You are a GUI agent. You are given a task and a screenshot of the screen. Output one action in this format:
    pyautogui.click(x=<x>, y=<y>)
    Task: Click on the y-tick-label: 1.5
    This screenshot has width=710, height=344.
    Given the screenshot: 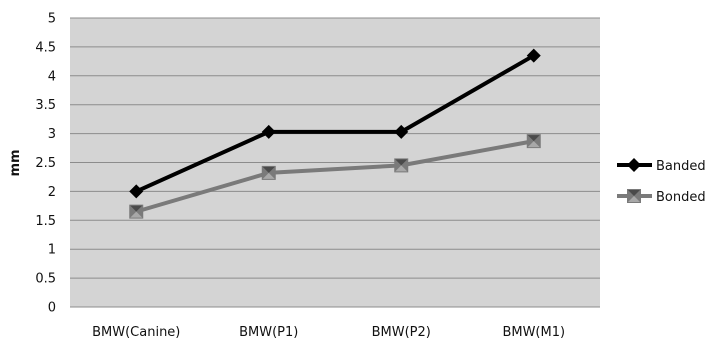 What is the action you would take?
    pyautogui.click(x=45, y=221)
    